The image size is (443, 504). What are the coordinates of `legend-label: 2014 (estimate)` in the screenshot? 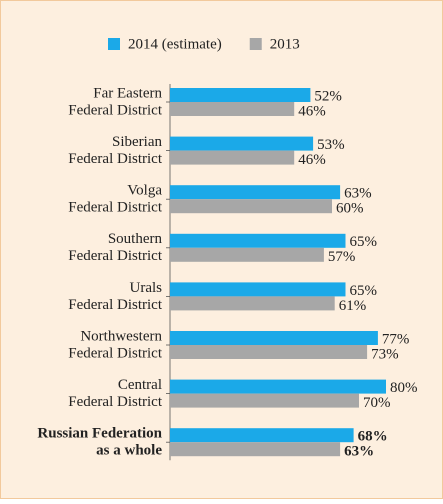 It's located at (175, 44).